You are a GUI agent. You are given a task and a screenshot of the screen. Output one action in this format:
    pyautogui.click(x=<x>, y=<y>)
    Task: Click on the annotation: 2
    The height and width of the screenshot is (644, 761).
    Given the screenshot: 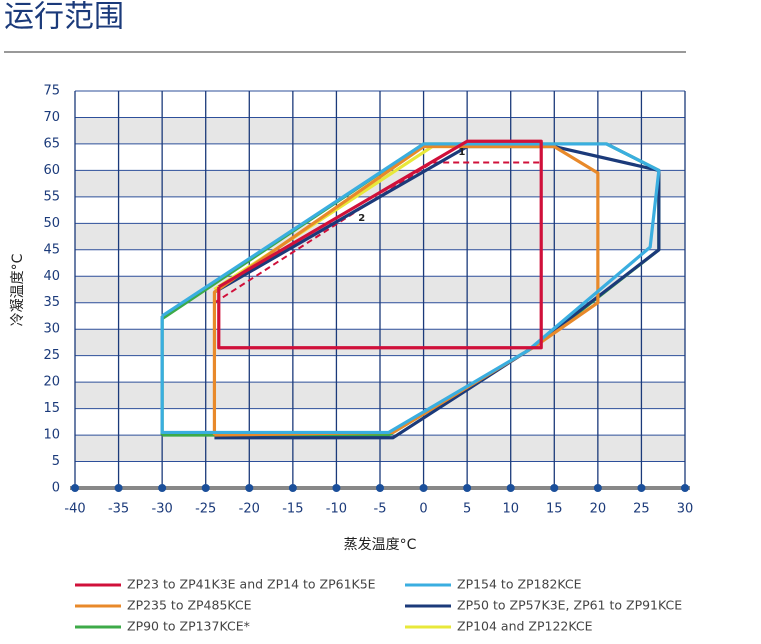 What is the action you would take?
    pyautogui.click(x=361, y=218)
    